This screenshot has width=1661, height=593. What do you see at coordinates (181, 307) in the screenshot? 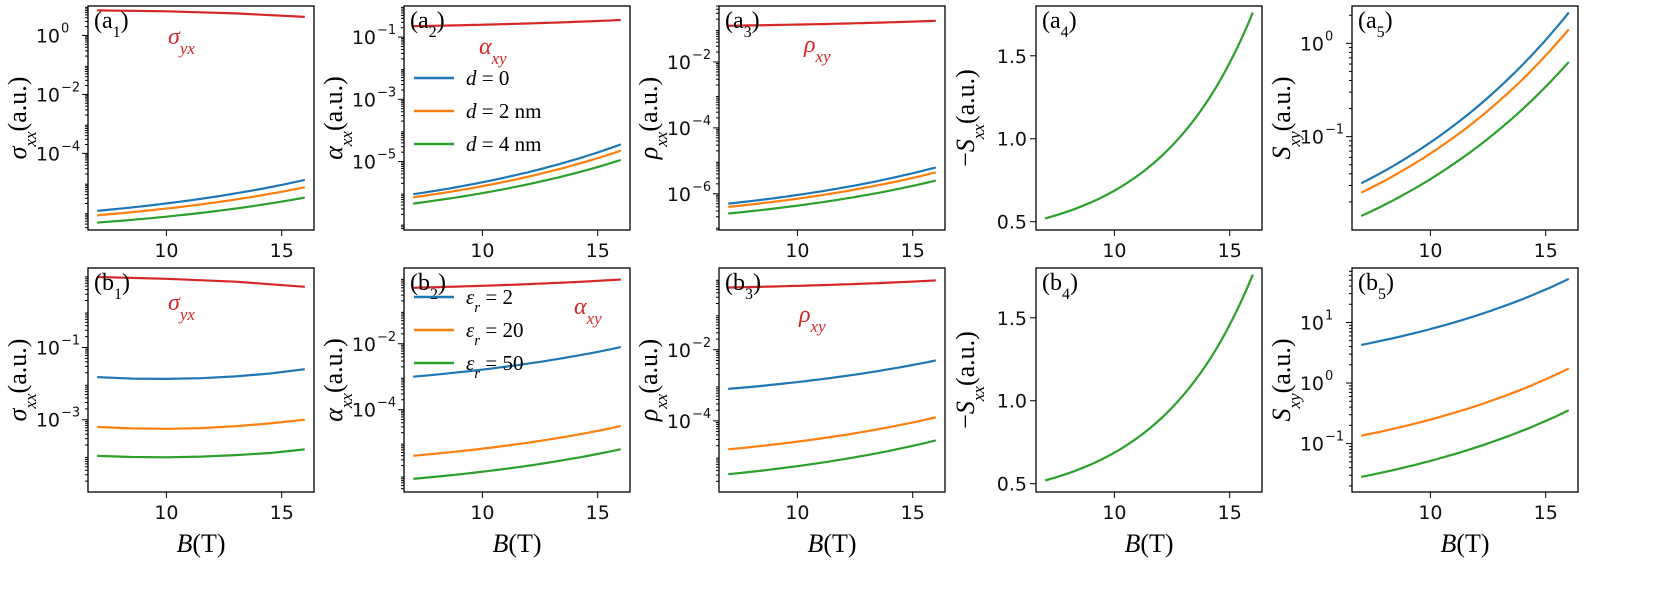
I see `curve-annotation: σyx` at bounding box center [181, 307].